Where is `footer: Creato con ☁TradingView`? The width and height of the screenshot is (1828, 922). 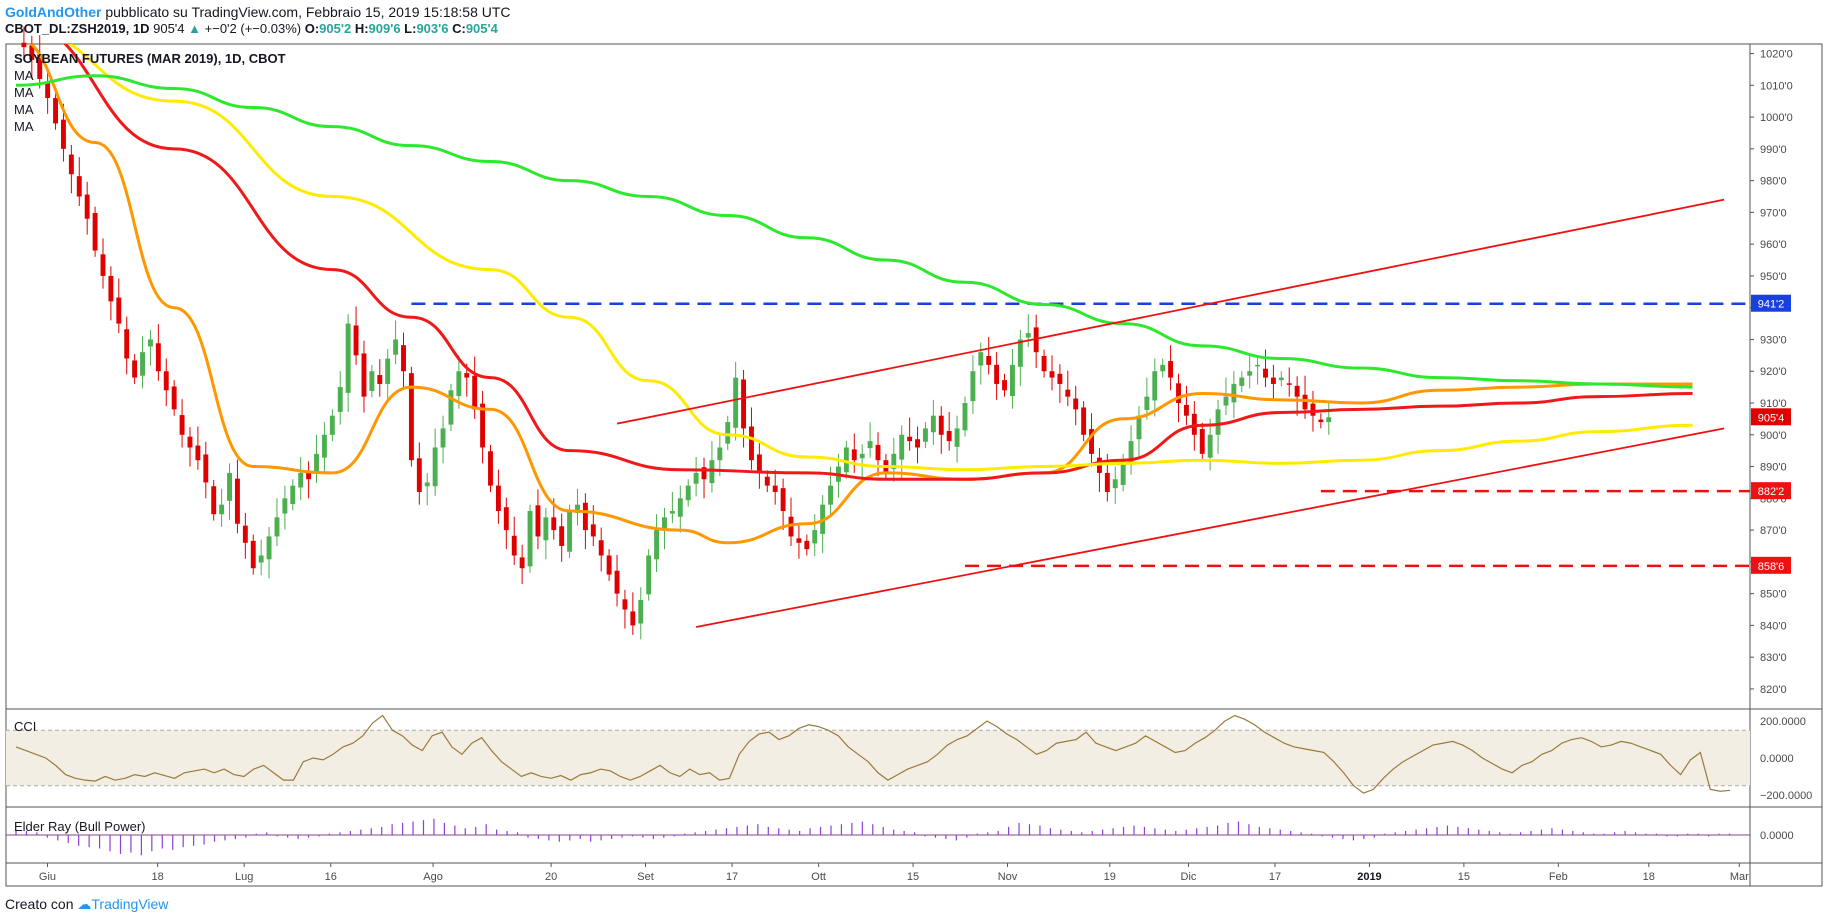 footer: Creato con ☁TradingView is located at coordinates (86, 904).